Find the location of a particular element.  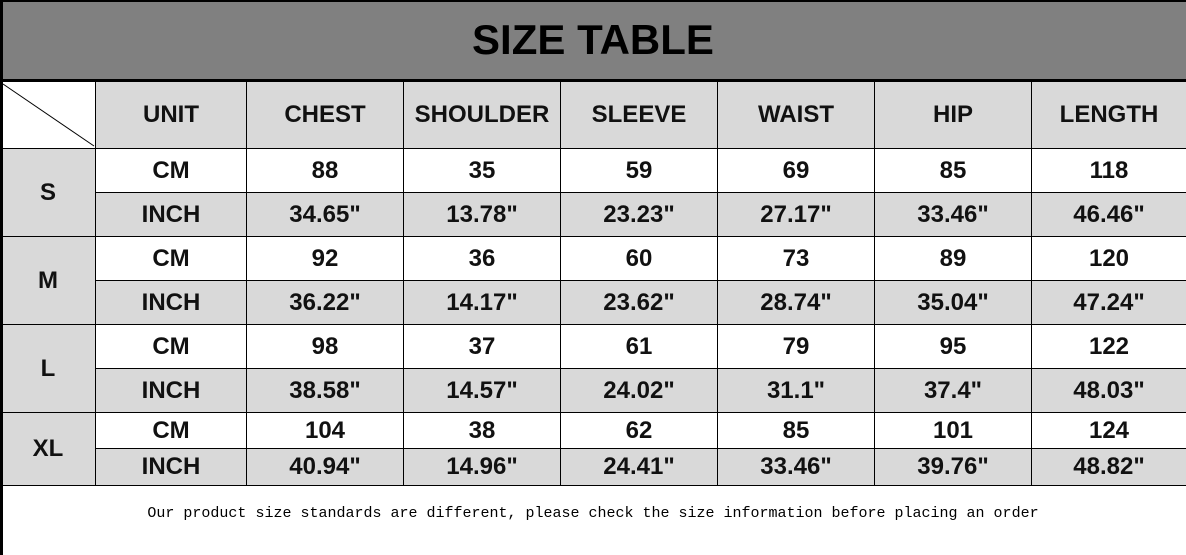

measurement-cell: 24.41" is located at coordinates (639, 467).